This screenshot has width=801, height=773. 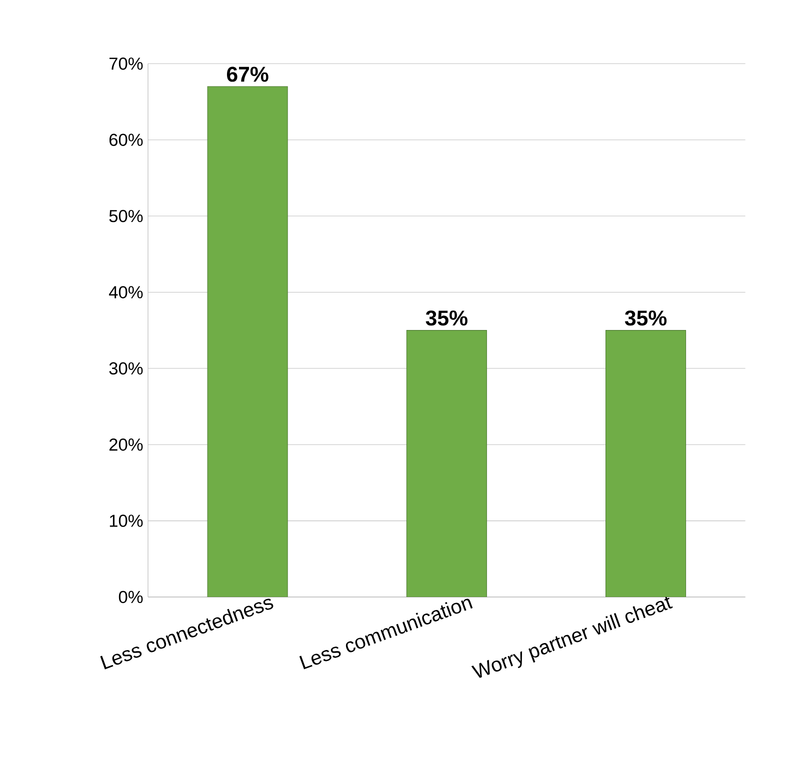 I want to click on y-tick-label: 0%, so click(x=130, y=597).